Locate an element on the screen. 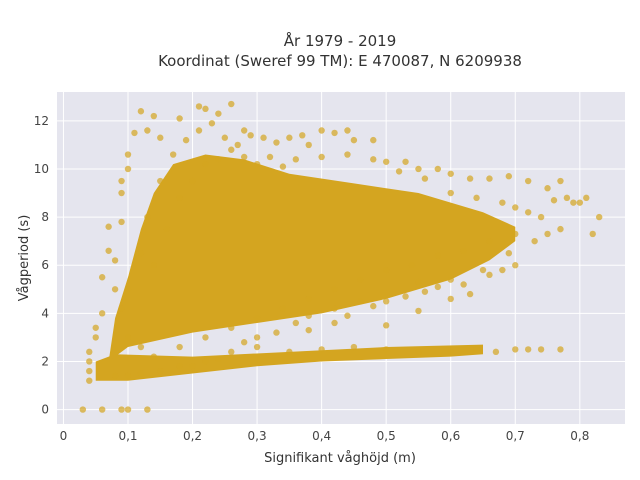 This screenshot has width=640, height=480. x-tick-label: 0,4 is located at coordinates (321, 436).